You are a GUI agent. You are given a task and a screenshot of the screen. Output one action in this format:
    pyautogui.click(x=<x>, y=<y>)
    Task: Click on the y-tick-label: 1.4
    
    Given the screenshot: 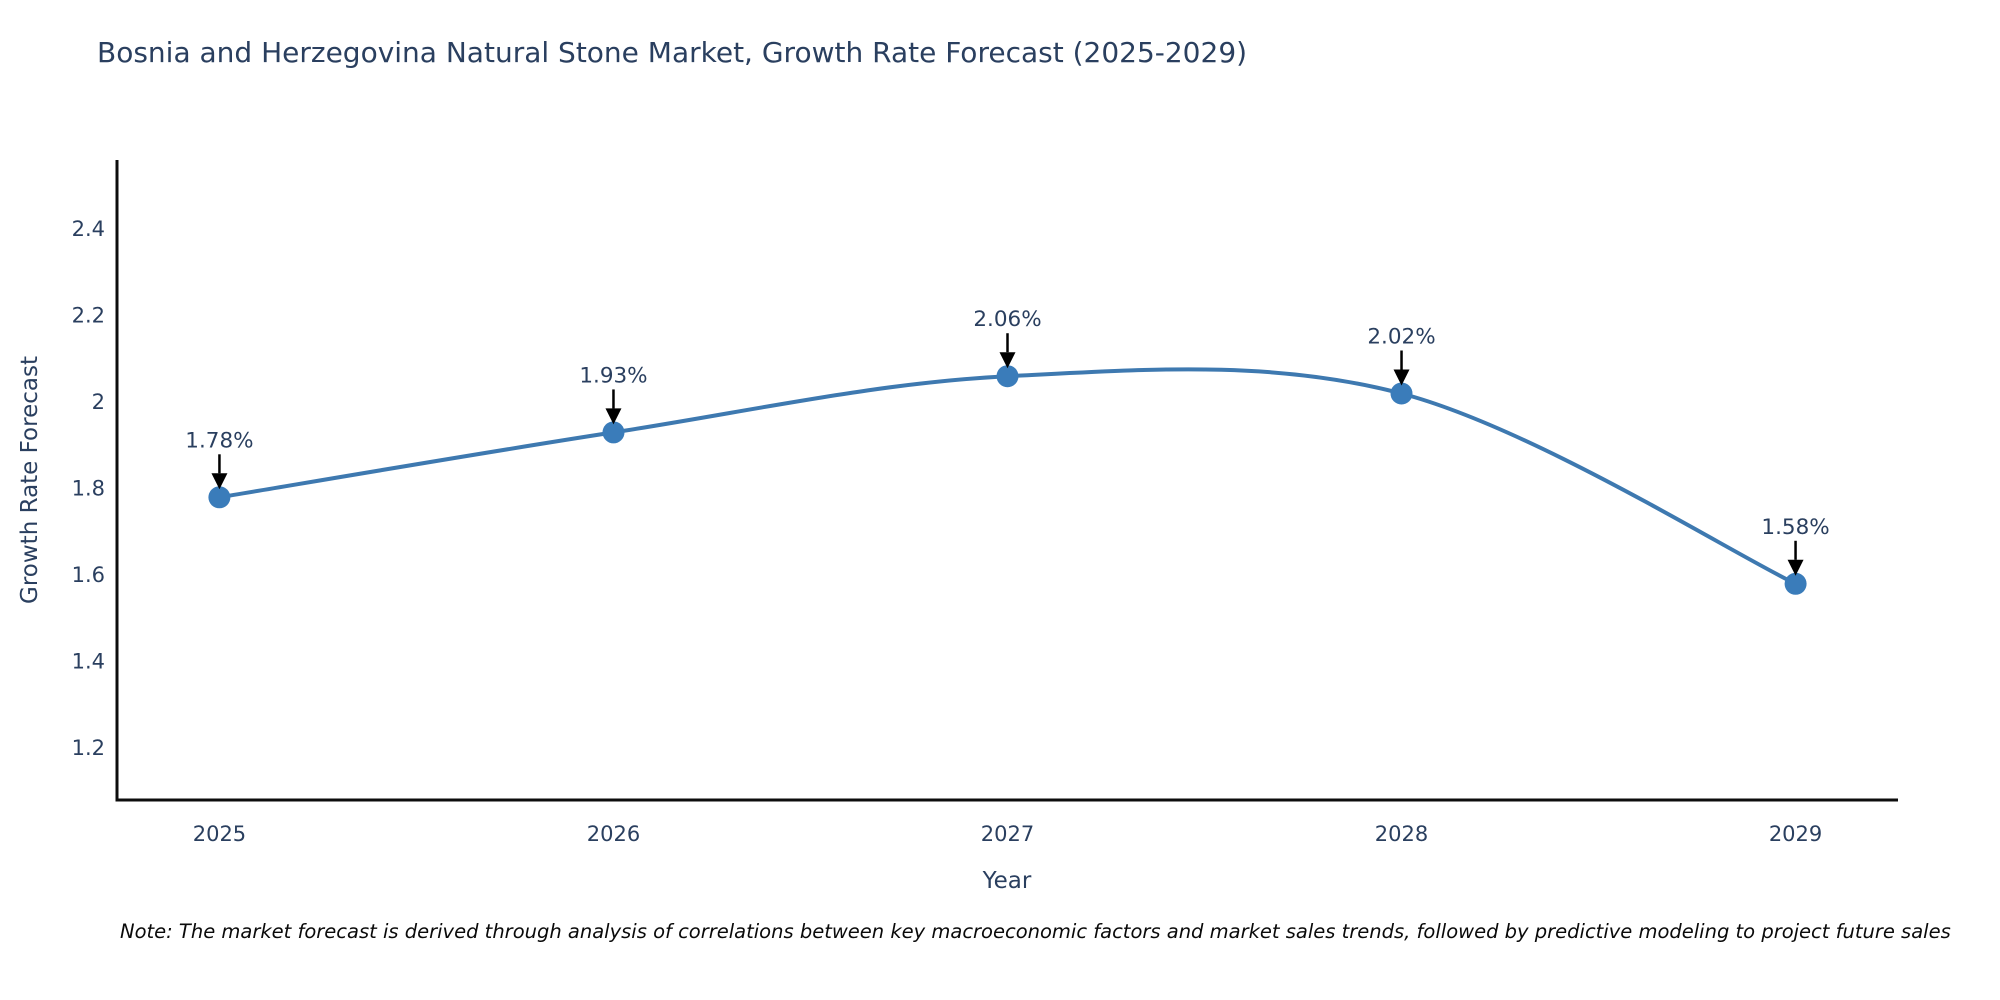 What is the action you would take?
    pyautogui.click(x=88, y=662)
    